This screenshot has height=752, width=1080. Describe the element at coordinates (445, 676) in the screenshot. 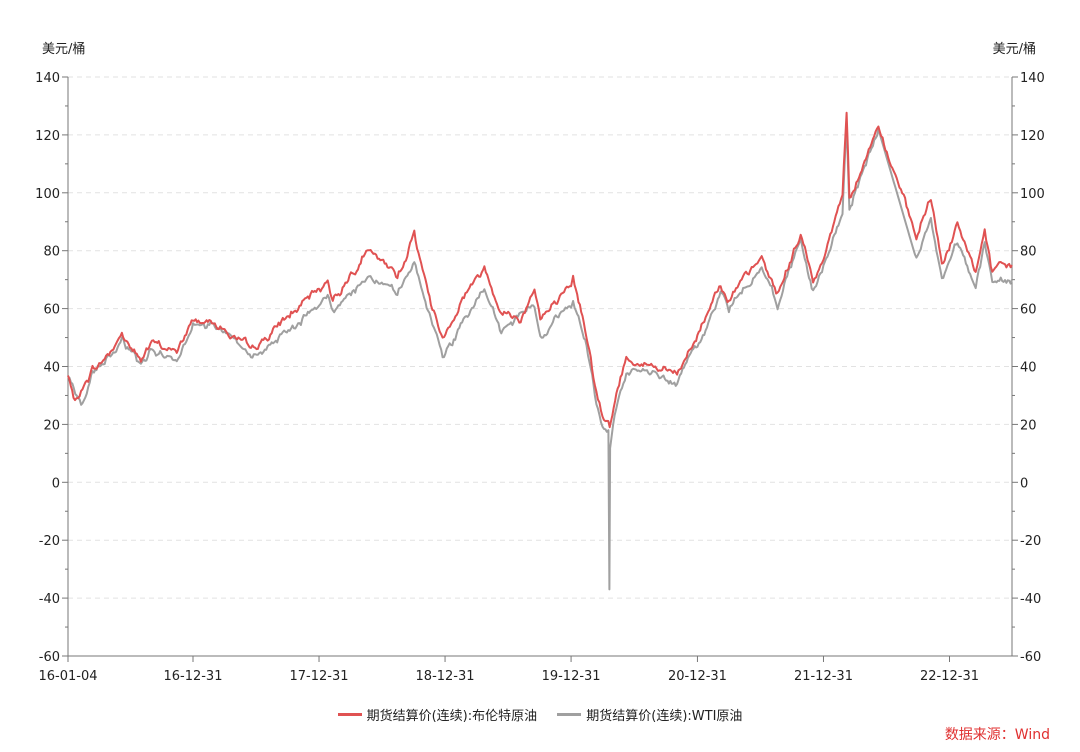

I see `x-tick-label: 18-12-31` at that location.